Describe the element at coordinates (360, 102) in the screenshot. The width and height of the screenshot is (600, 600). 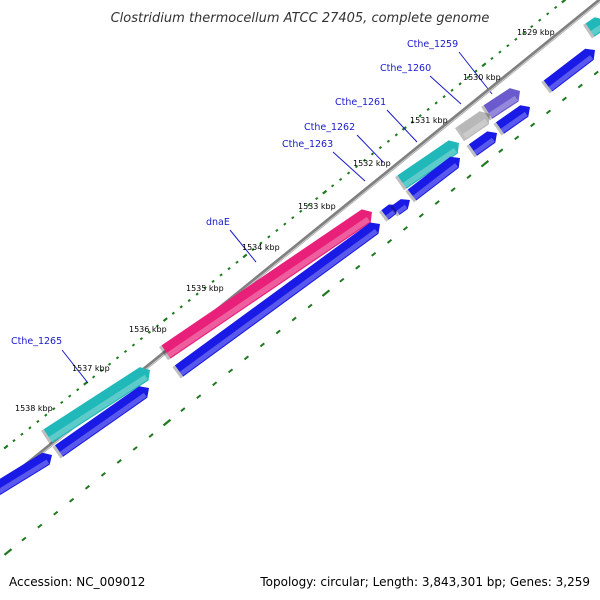
I see `gene-label: Cthe_1261` at that location.